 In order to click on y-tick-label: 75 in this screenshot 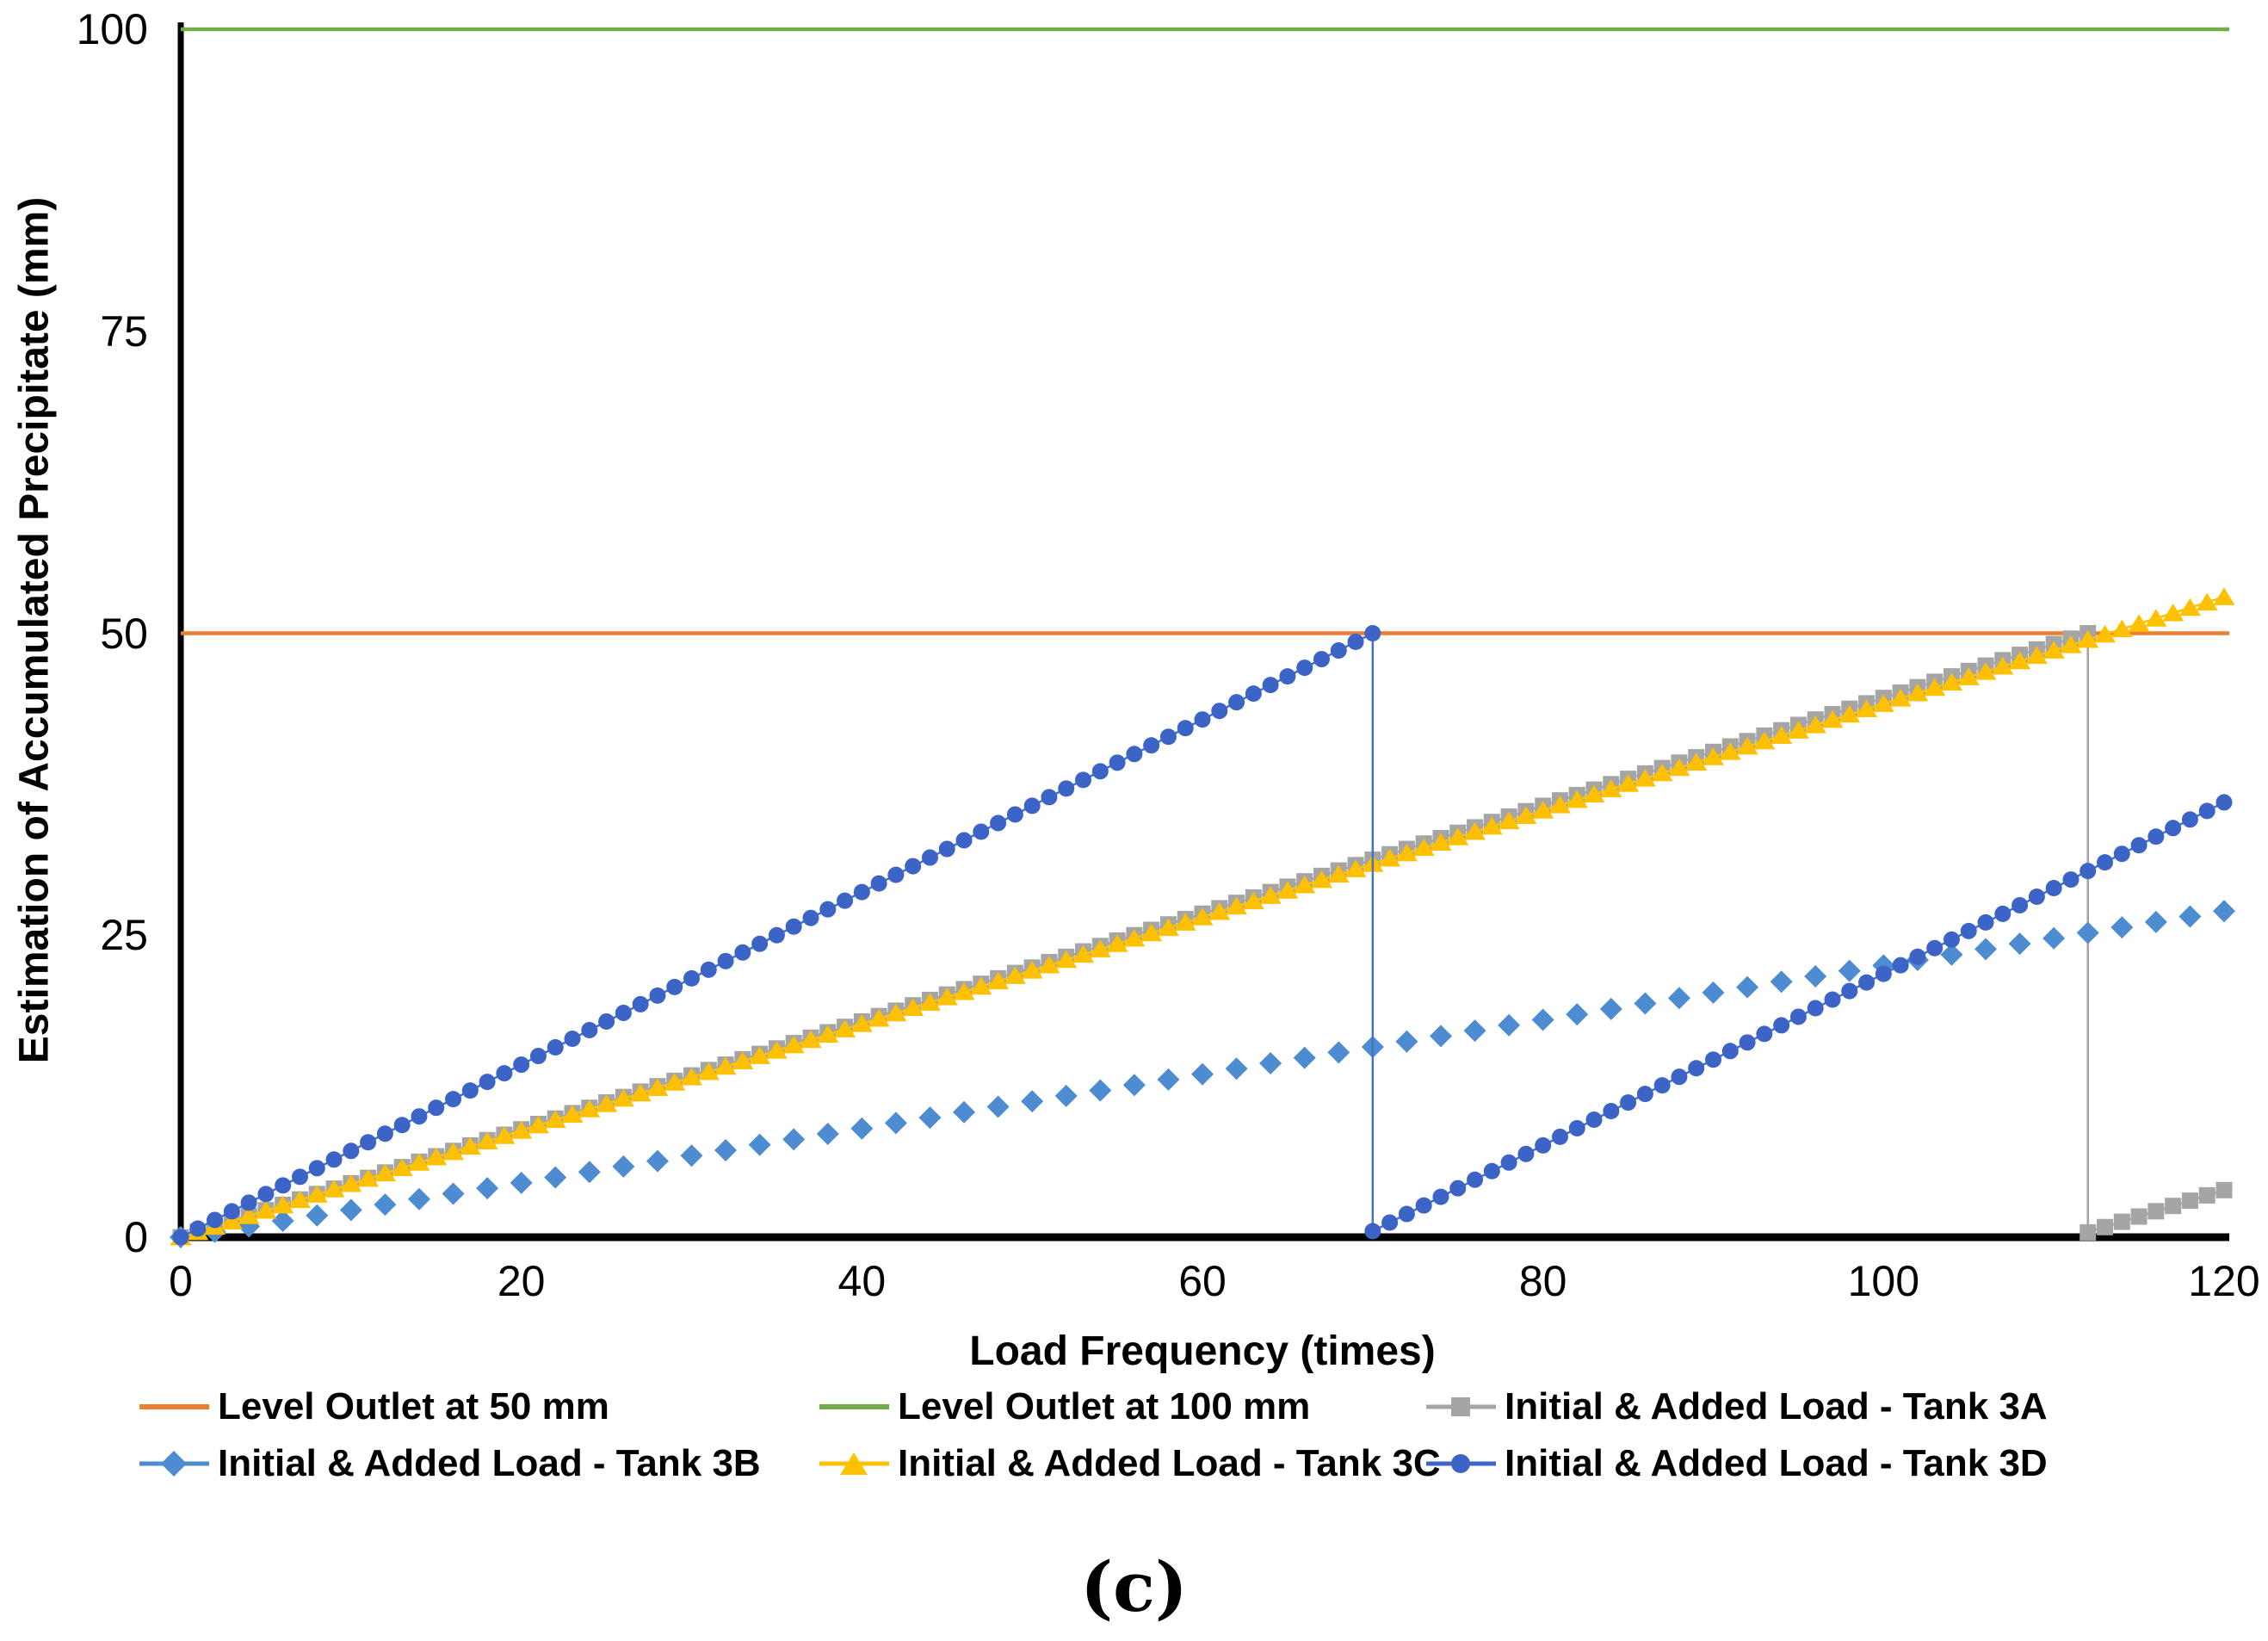, I will do `click(124, 331)`.